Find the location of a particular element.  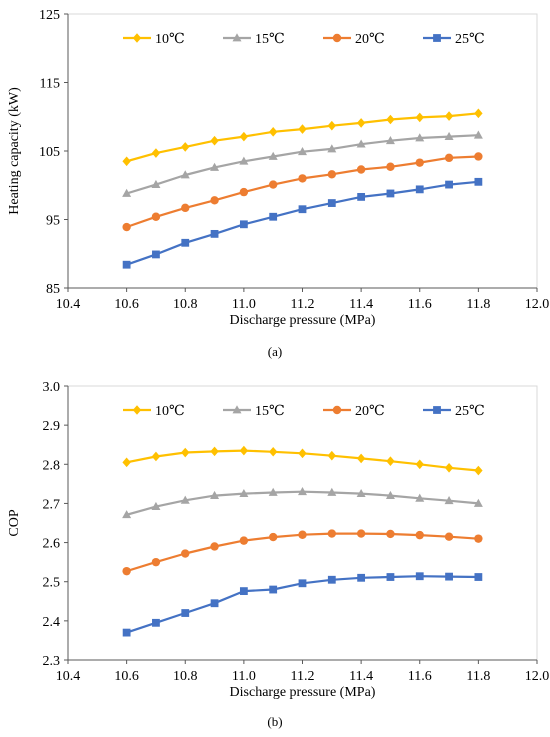

legend-label: 15℃ is located at coordinates (270, 39).